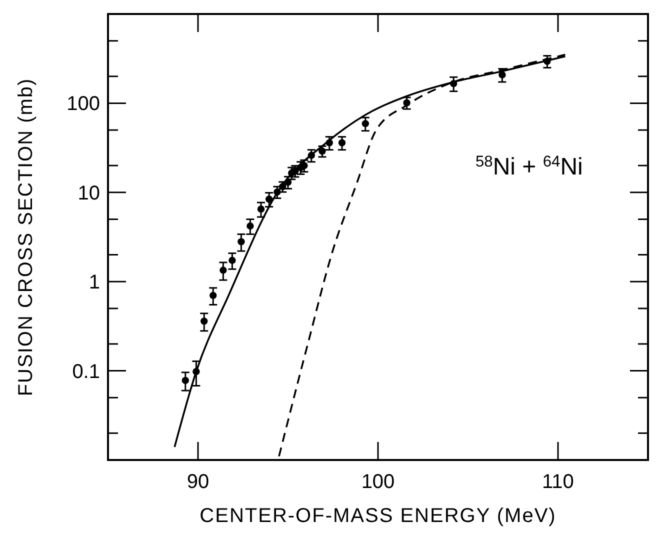  What do you see at coordinates (89, 193) in the screenshot?
I see `y-tick-label: 10` at bounding box center [89, 193].